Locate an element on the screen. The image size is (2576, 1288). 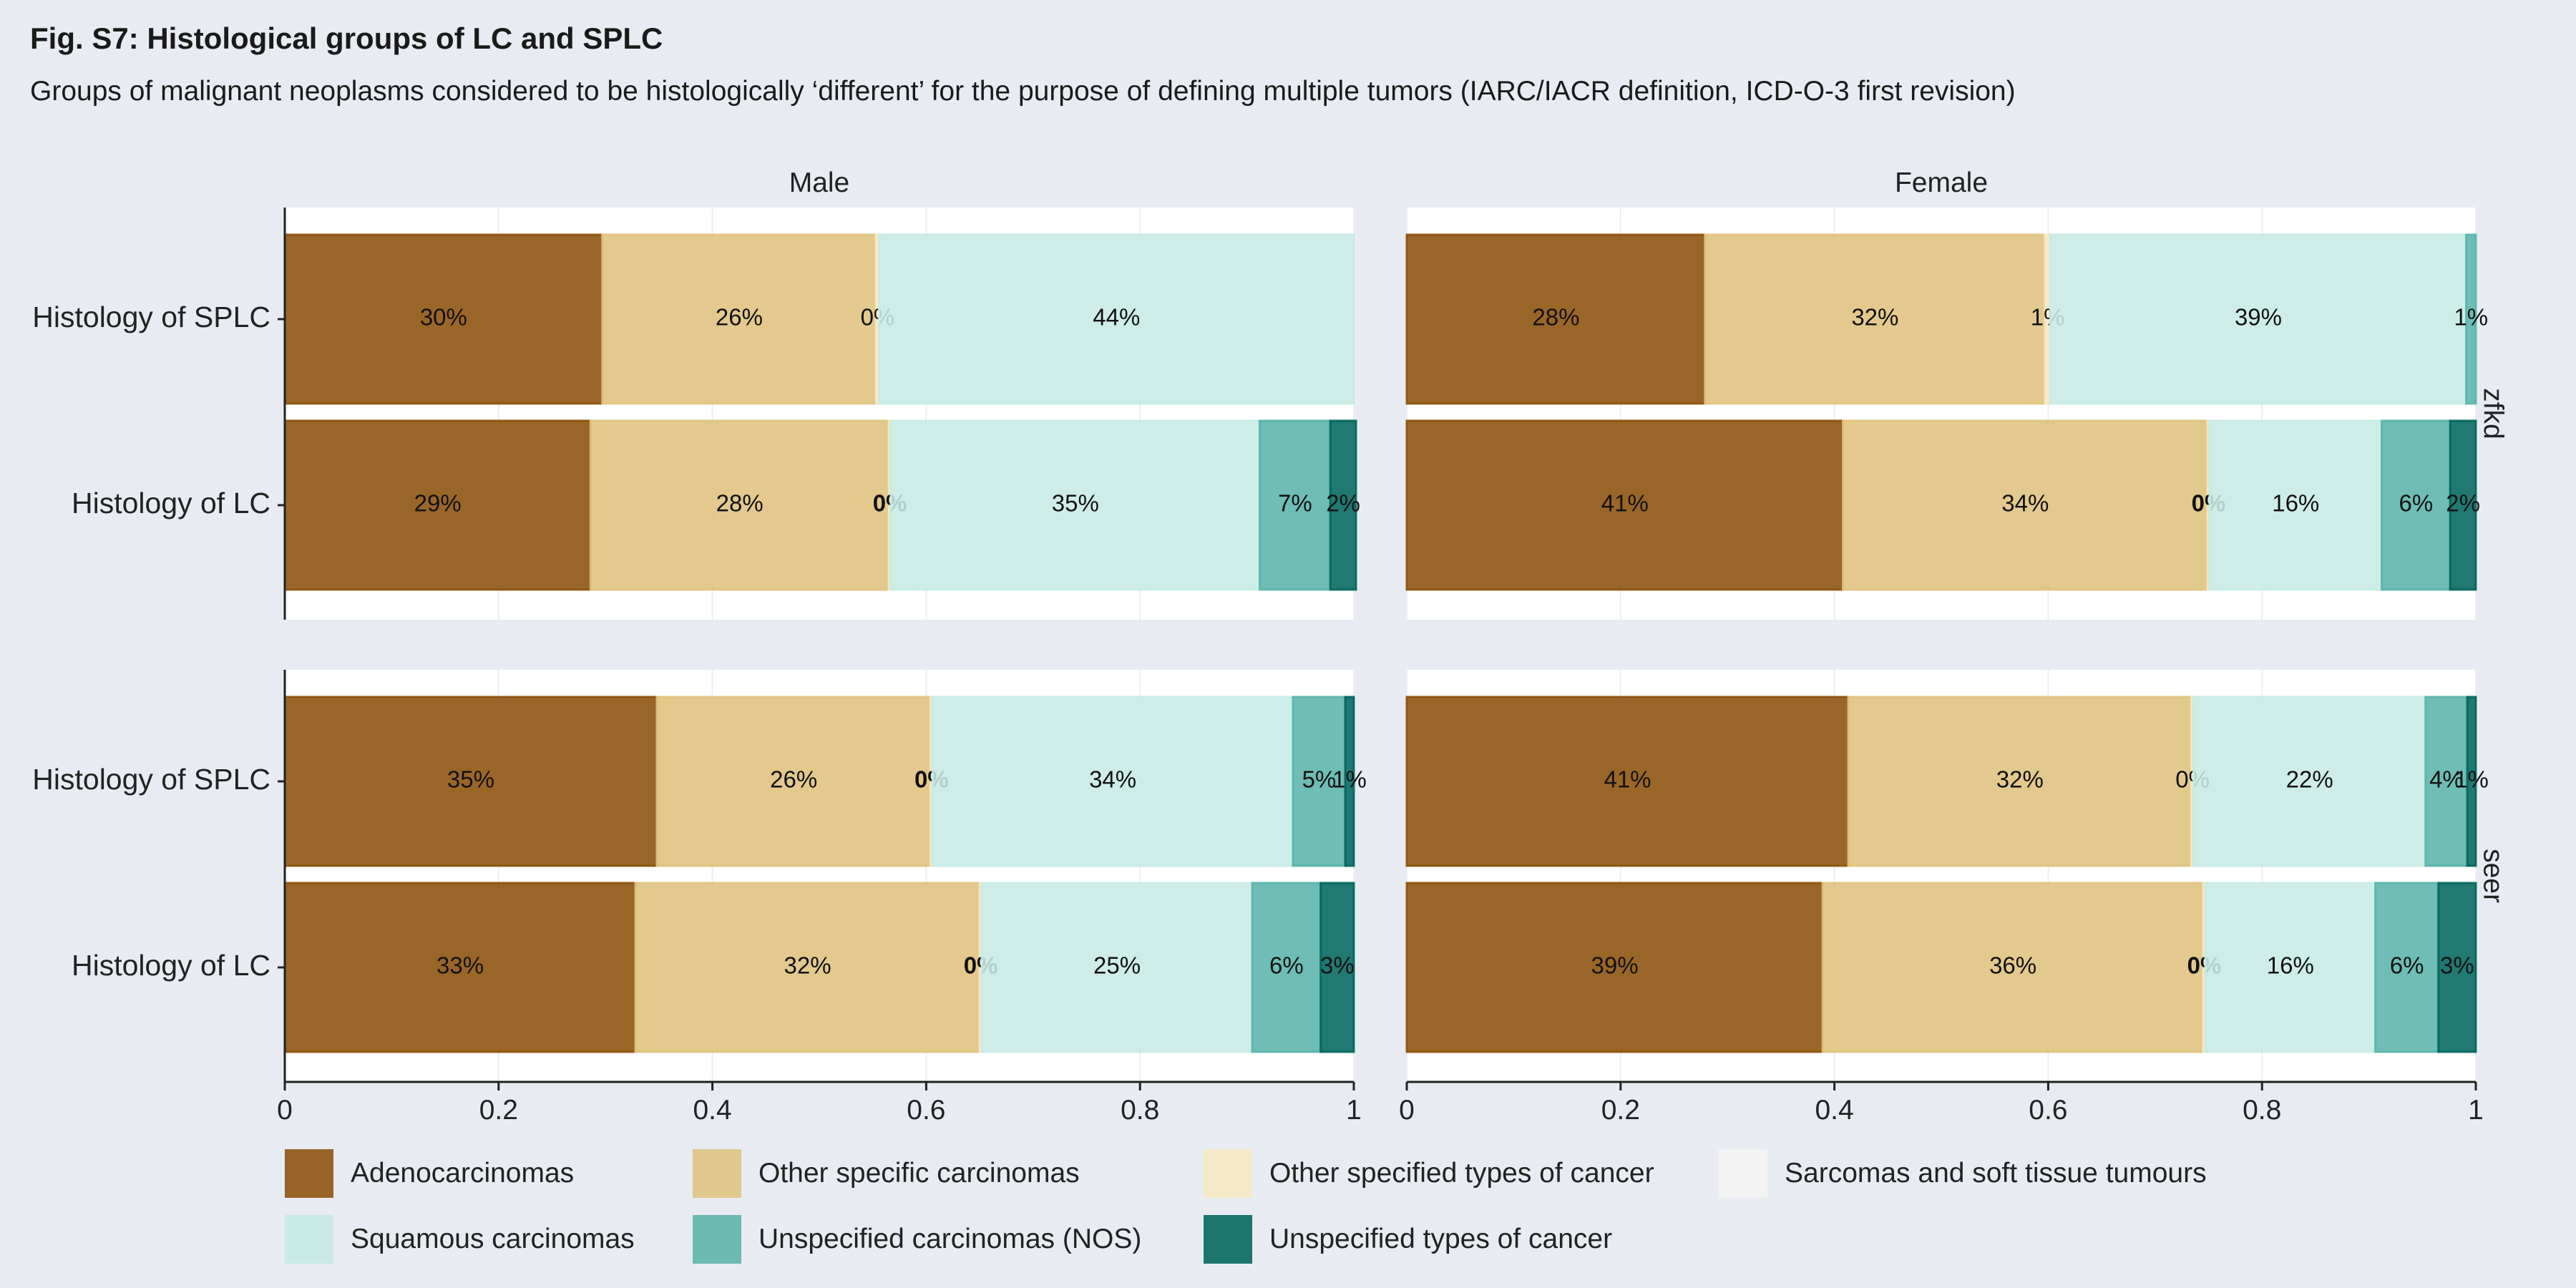
data-label: 25% is located at coordinates (1117, 965).